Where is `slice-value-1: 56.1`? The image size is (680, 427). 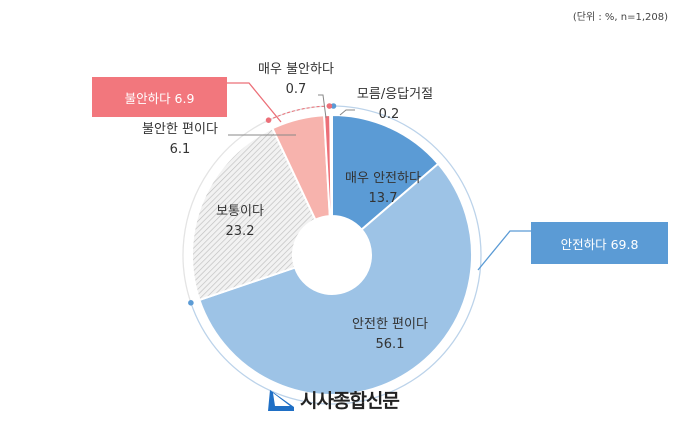
slice-value-1: 56.1 is located at coordinates (390, 344).